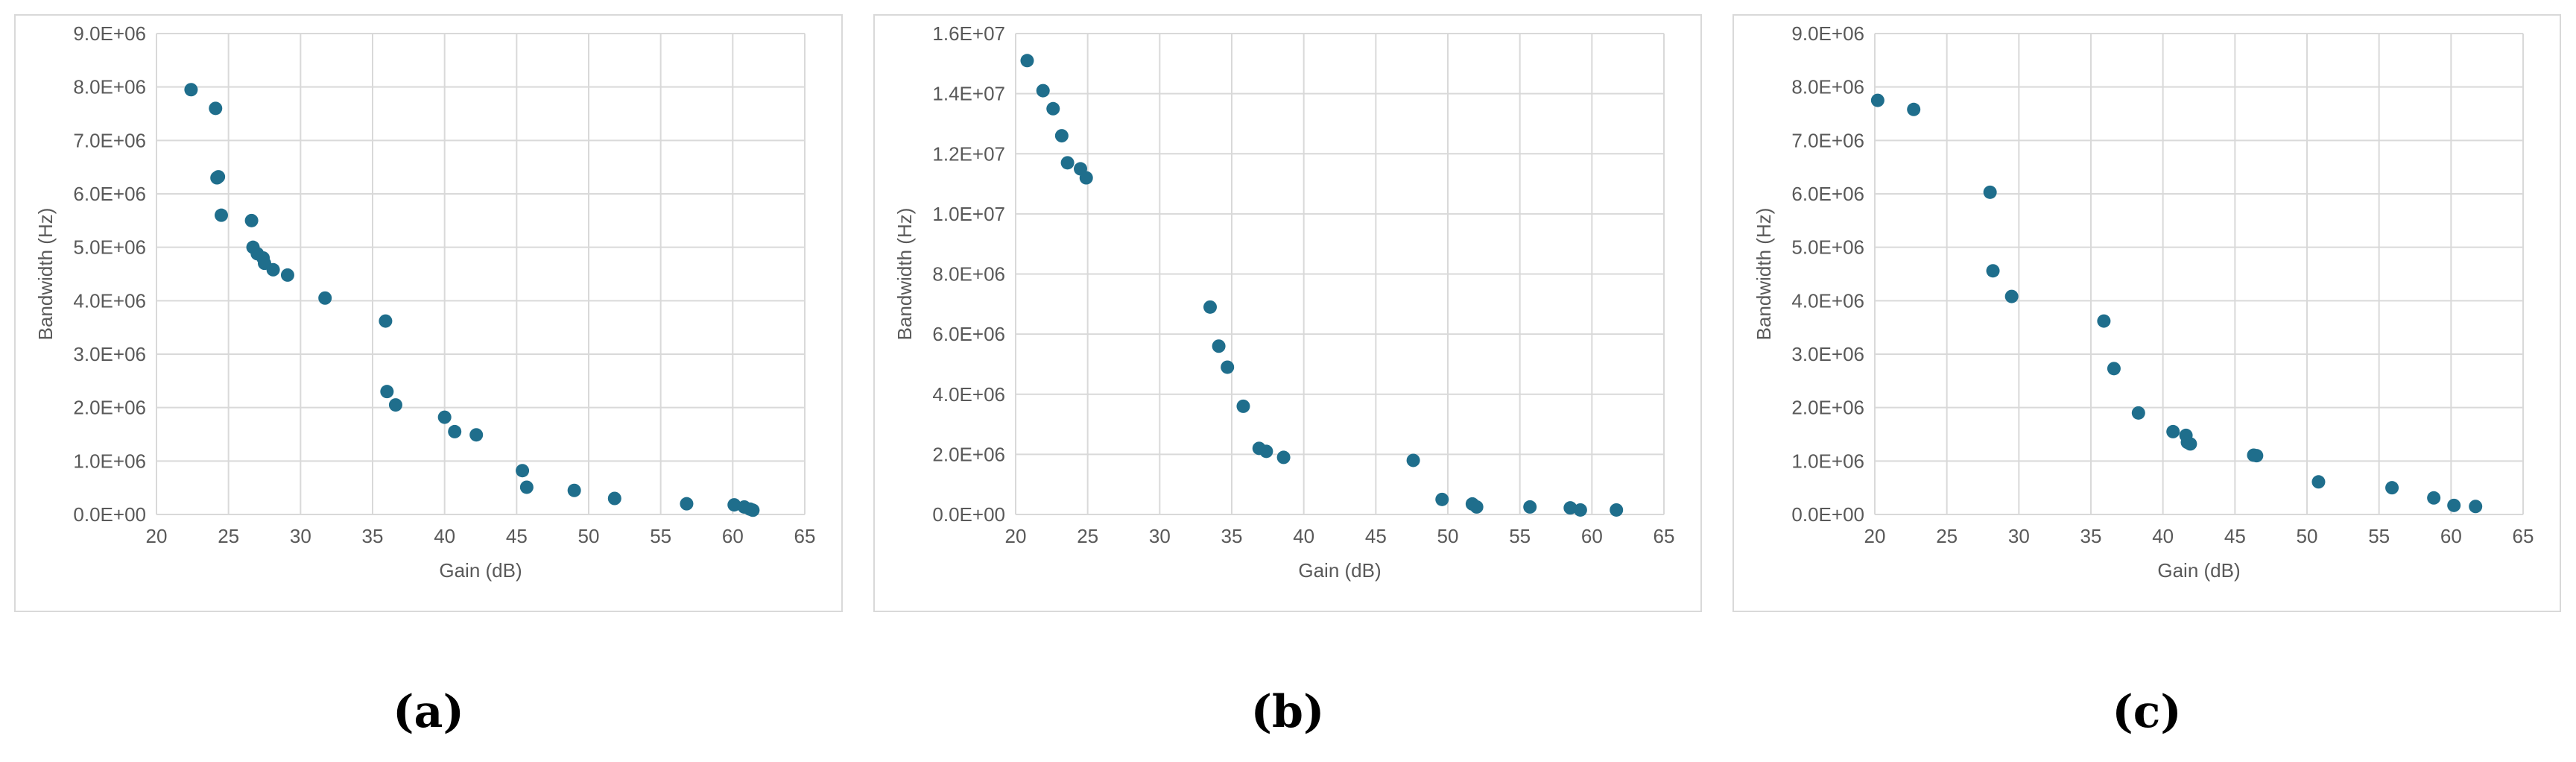 Image resolution: width=2576 pixels, height=762 pixels. I want to click on y-tick-label: 5.0E+06, so click(1828, 247).